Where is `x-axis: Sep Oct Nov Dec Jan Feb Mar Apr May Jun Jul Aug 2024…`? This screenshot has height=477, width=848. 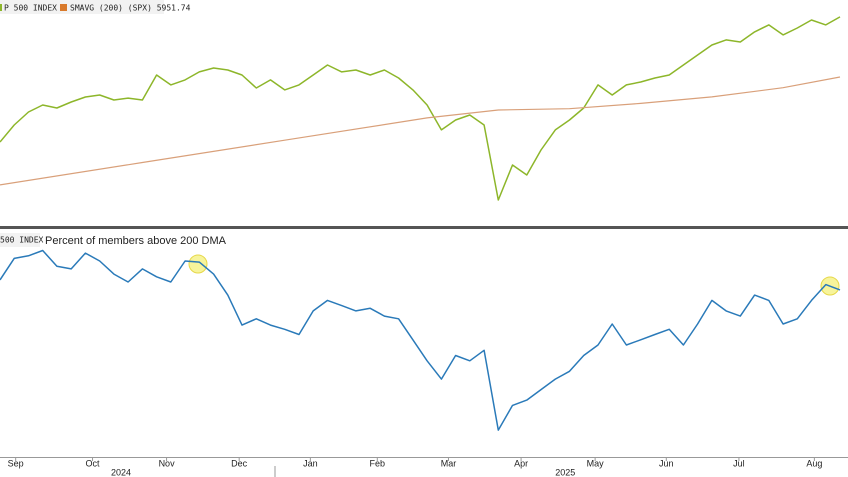 x-axis: Sep Oct Nov Dec Jan Feb Mar Apr May Jun Jul Aug 2024… is located at coordinates (415, 467).